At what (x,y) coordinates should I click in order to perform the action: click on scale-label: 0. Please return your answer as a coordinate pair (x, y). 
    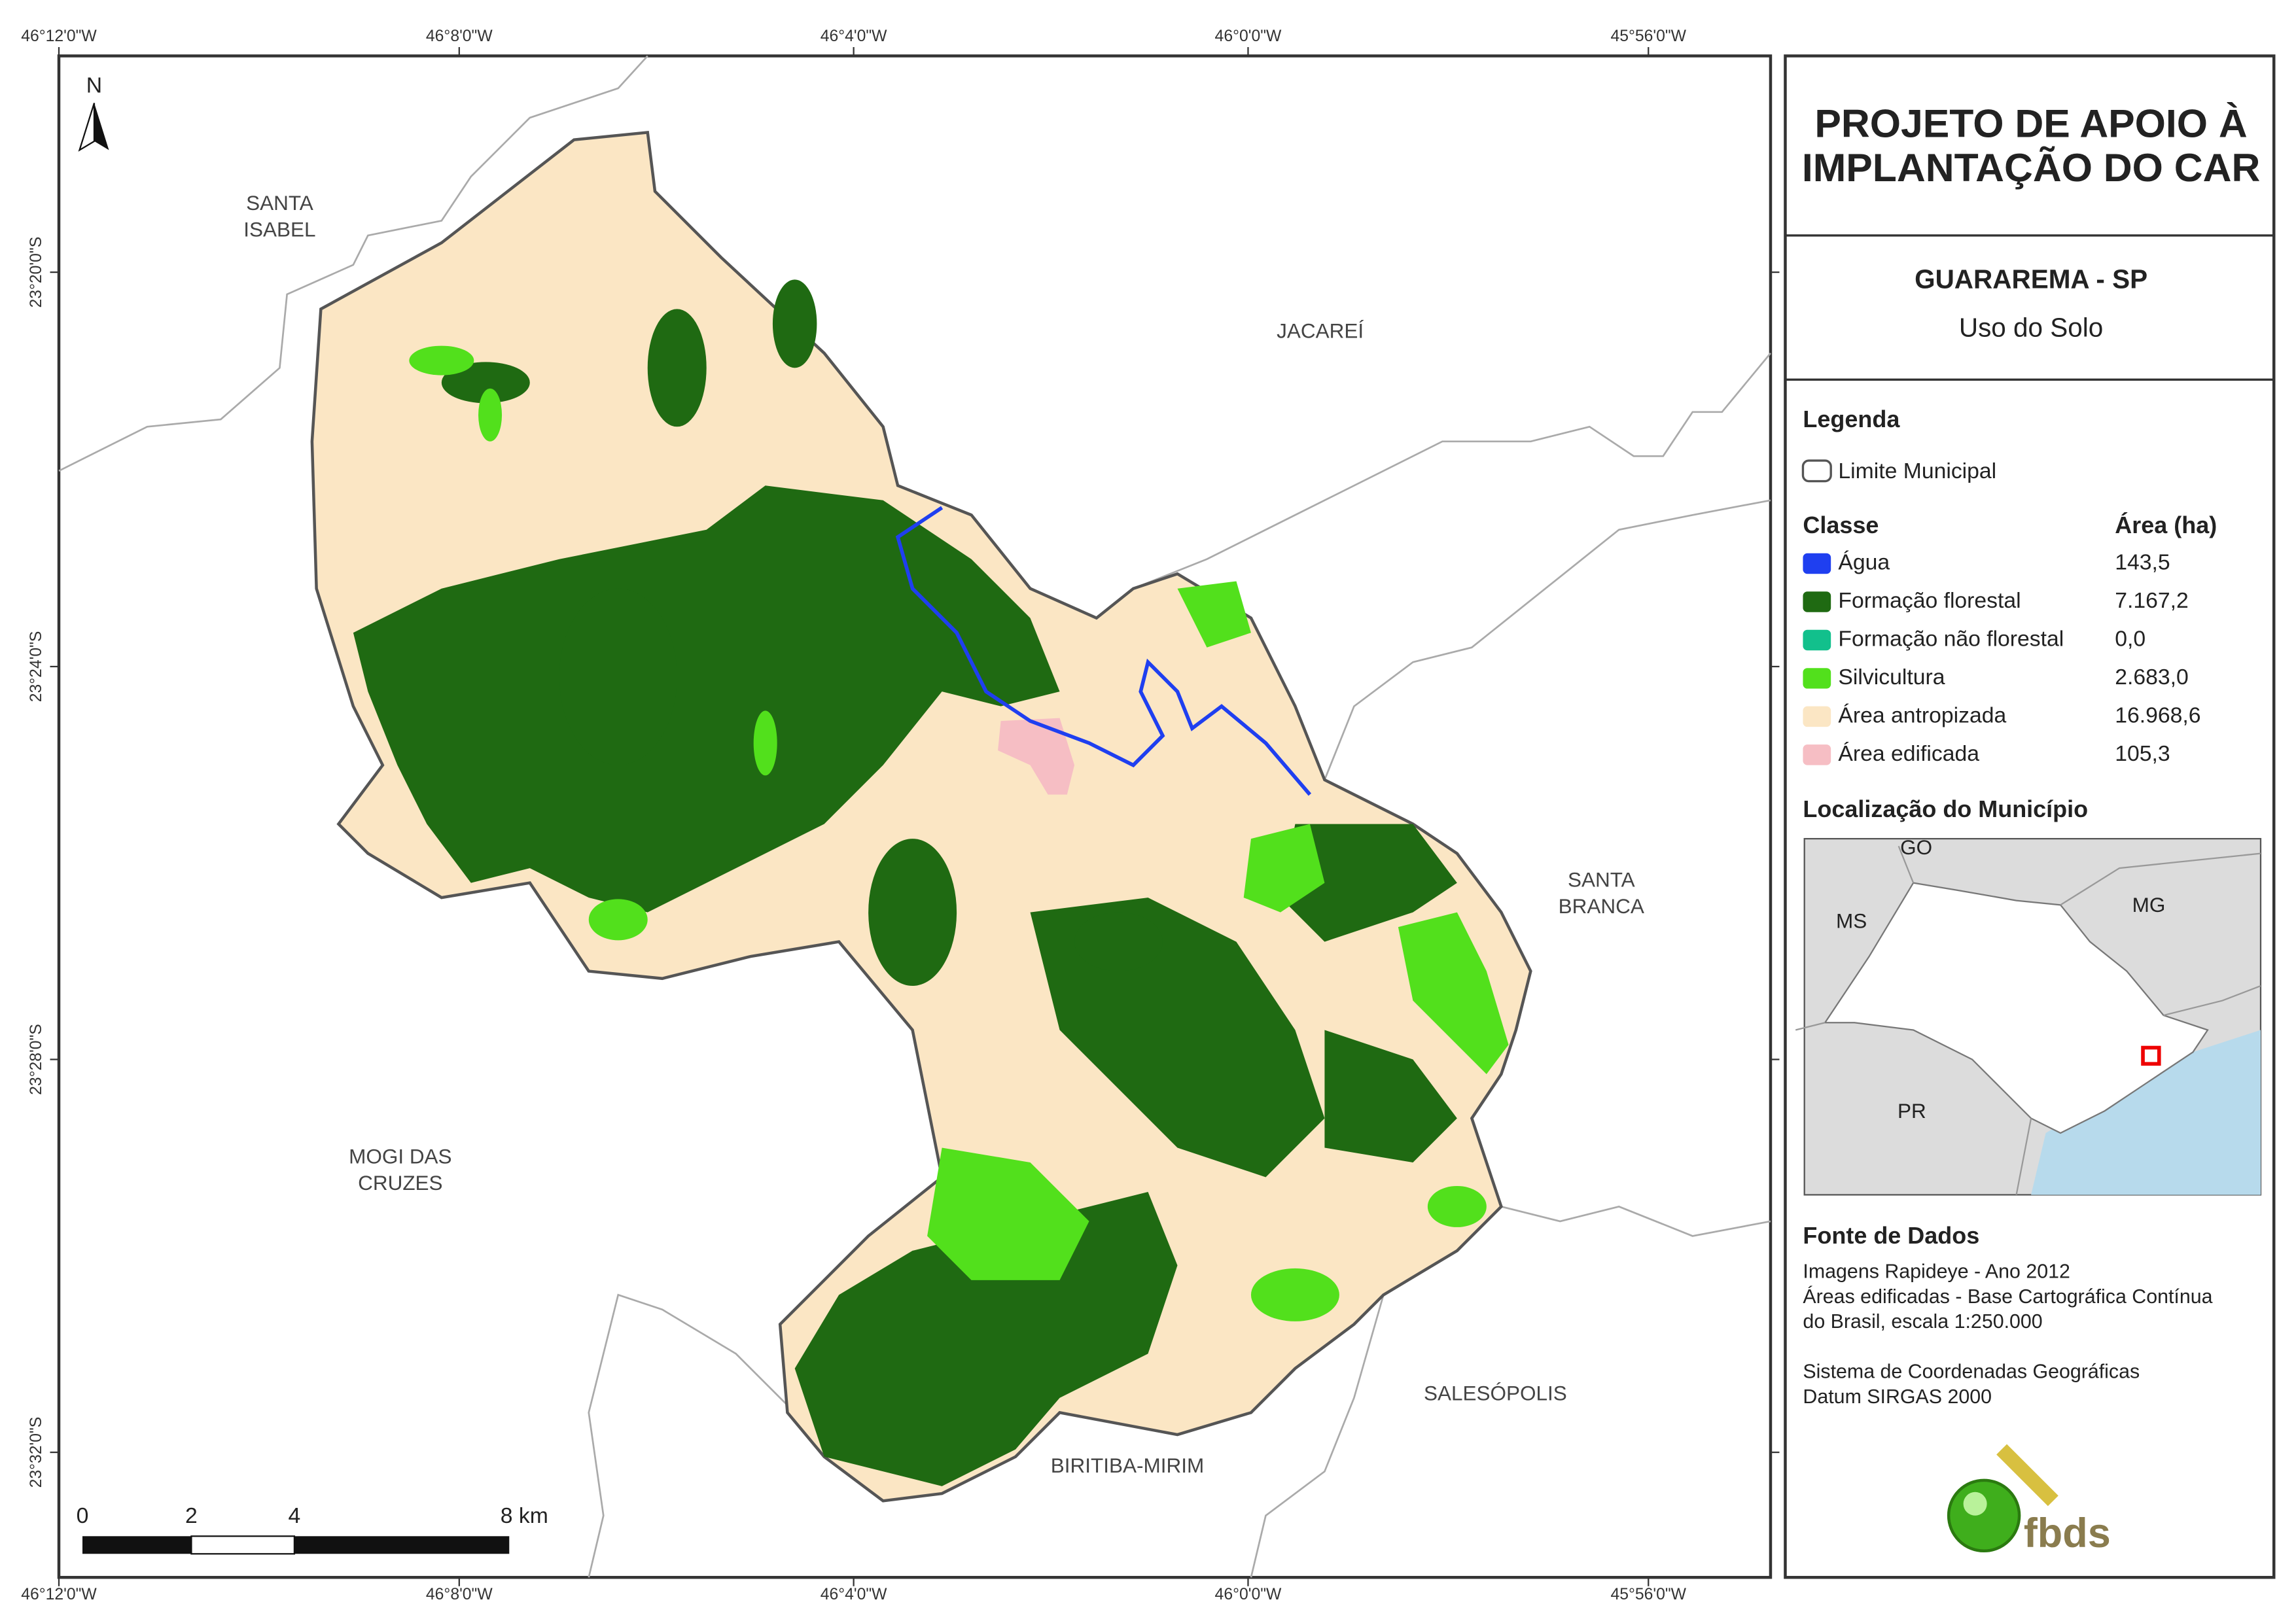
    Looking at the image, I should click on (83, 1516).